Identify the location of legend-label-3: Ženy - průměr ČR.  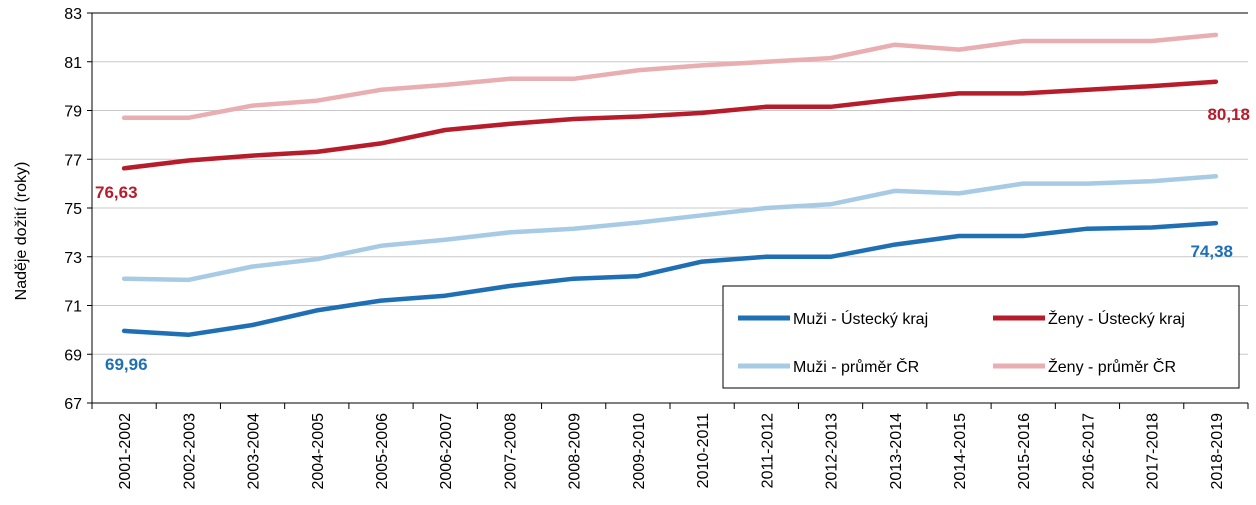
(1112, 366).